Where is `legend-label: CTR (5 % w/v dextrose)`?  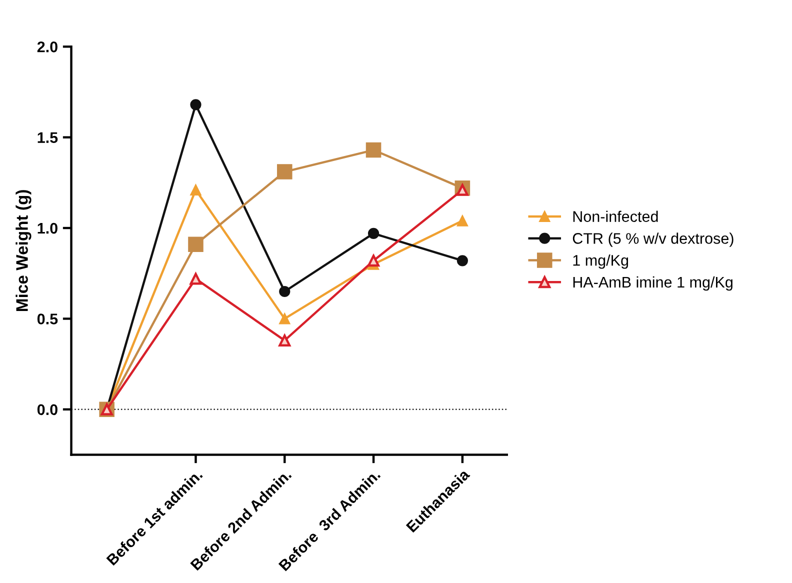 legend-label: CTR (5 % w/v dextrose) is located at coordinates (653, 239).